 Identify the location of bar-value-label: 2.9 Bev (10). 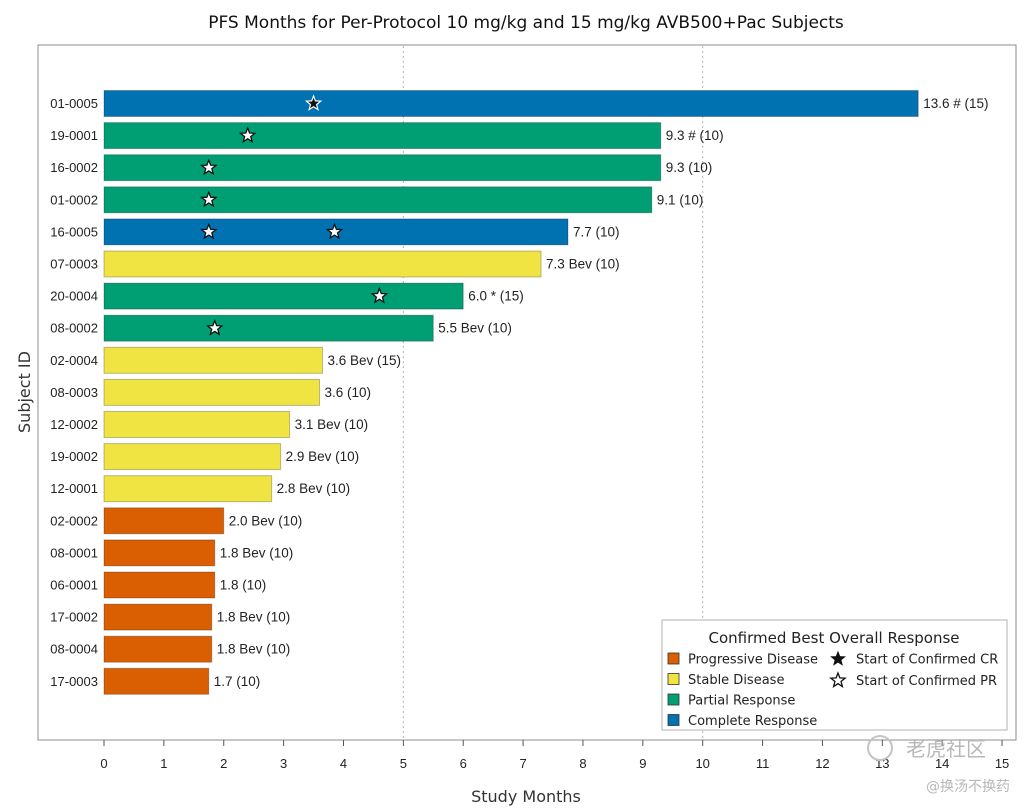
(323, 456).